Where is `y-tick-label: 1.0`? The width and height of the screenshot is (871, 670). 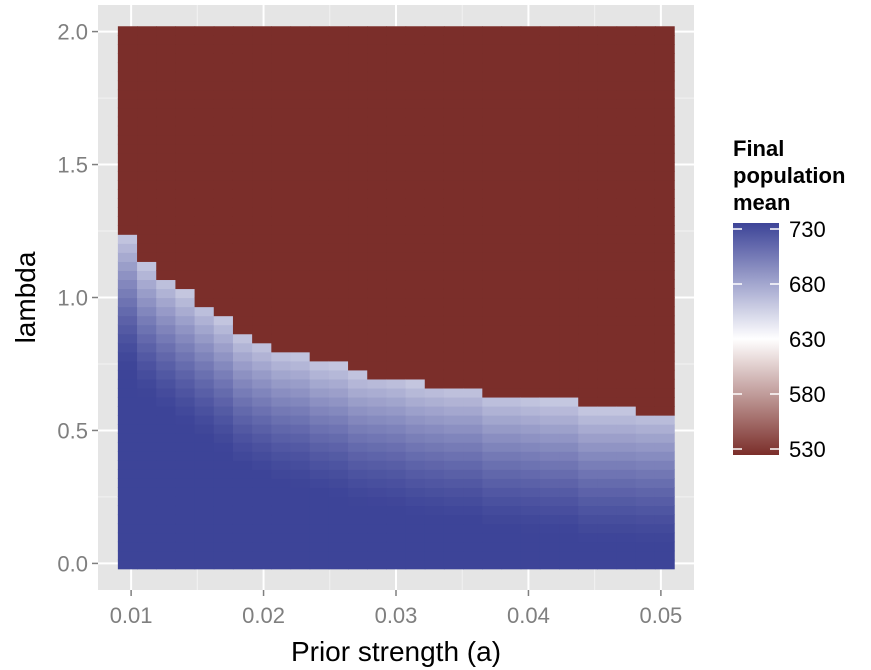
y-tick-label: 1.0 is located at coordinates (72, 298).